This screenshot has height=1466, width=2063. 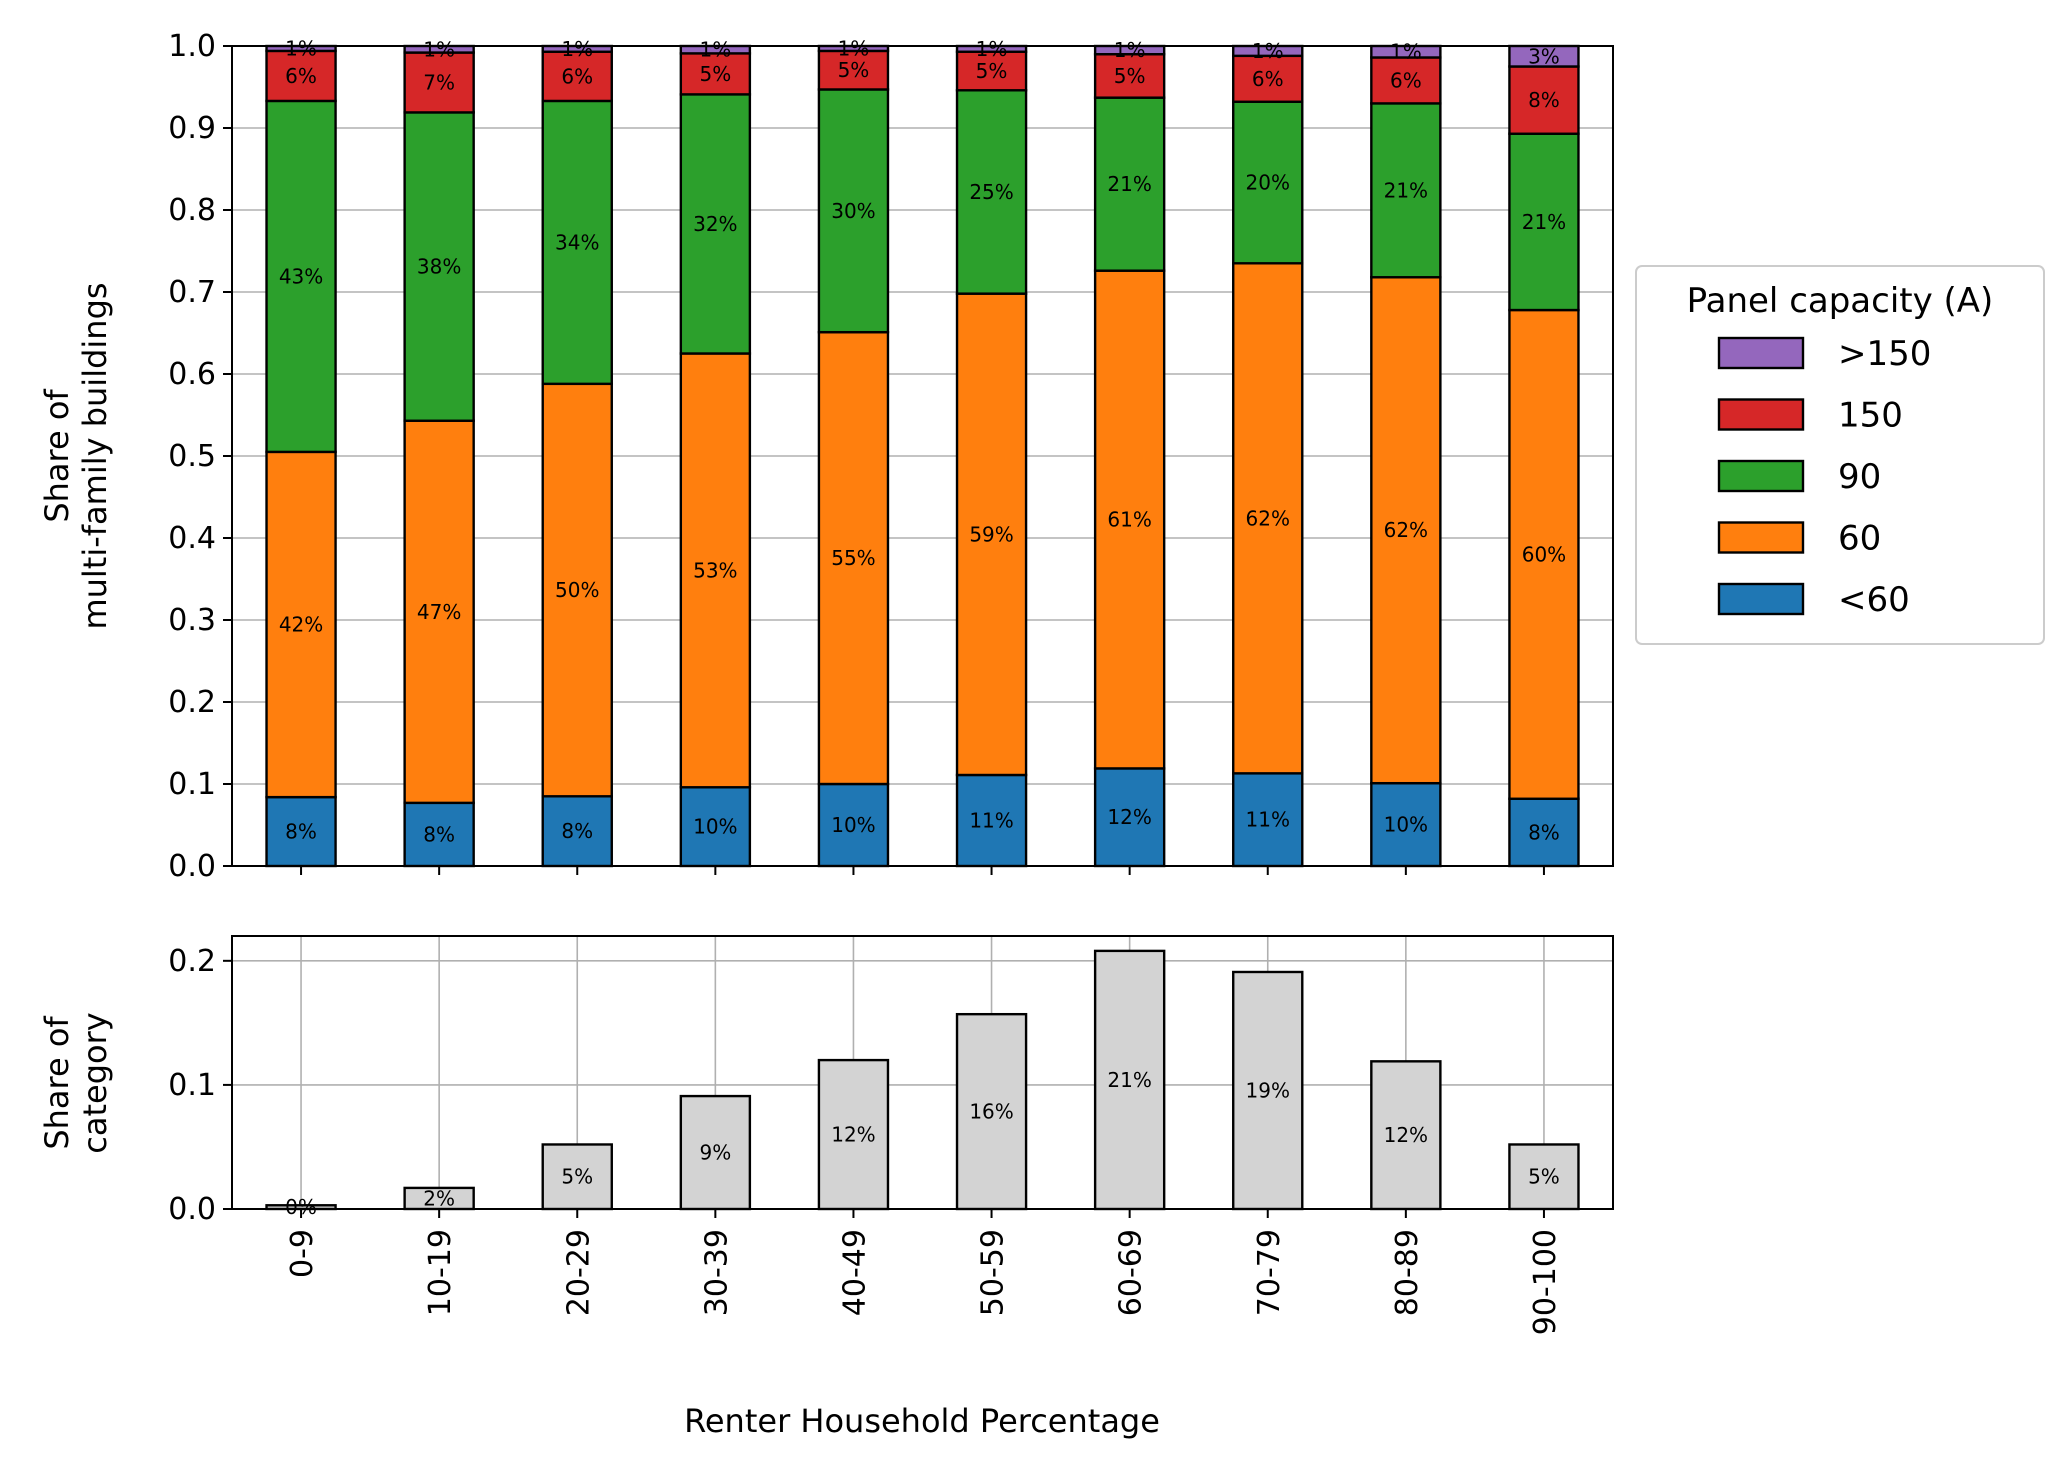 I want to click on legend-label: 60, so click(x=1859, y=539).